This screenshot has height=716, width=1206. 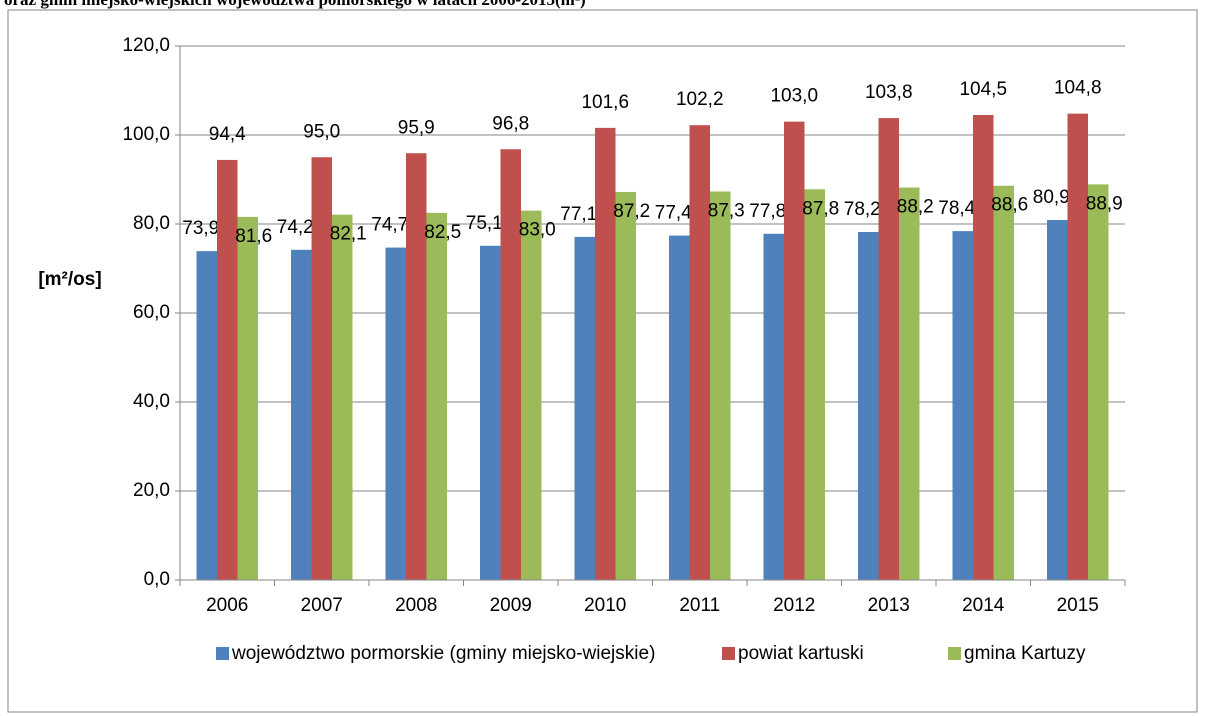 What do you see at coordinates (1078, 605) in the screenshot?
I see `x-tick-label: 2015` at bounding box center [1078, 605].